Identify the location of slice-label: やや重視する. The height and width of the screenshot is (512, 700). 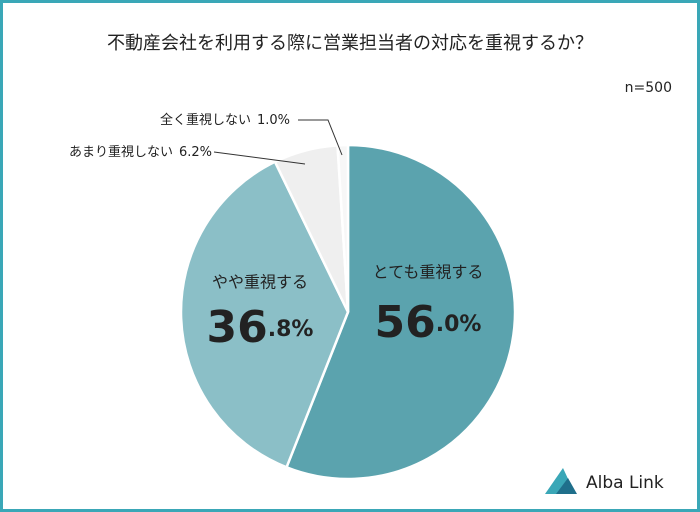
(260, 282).